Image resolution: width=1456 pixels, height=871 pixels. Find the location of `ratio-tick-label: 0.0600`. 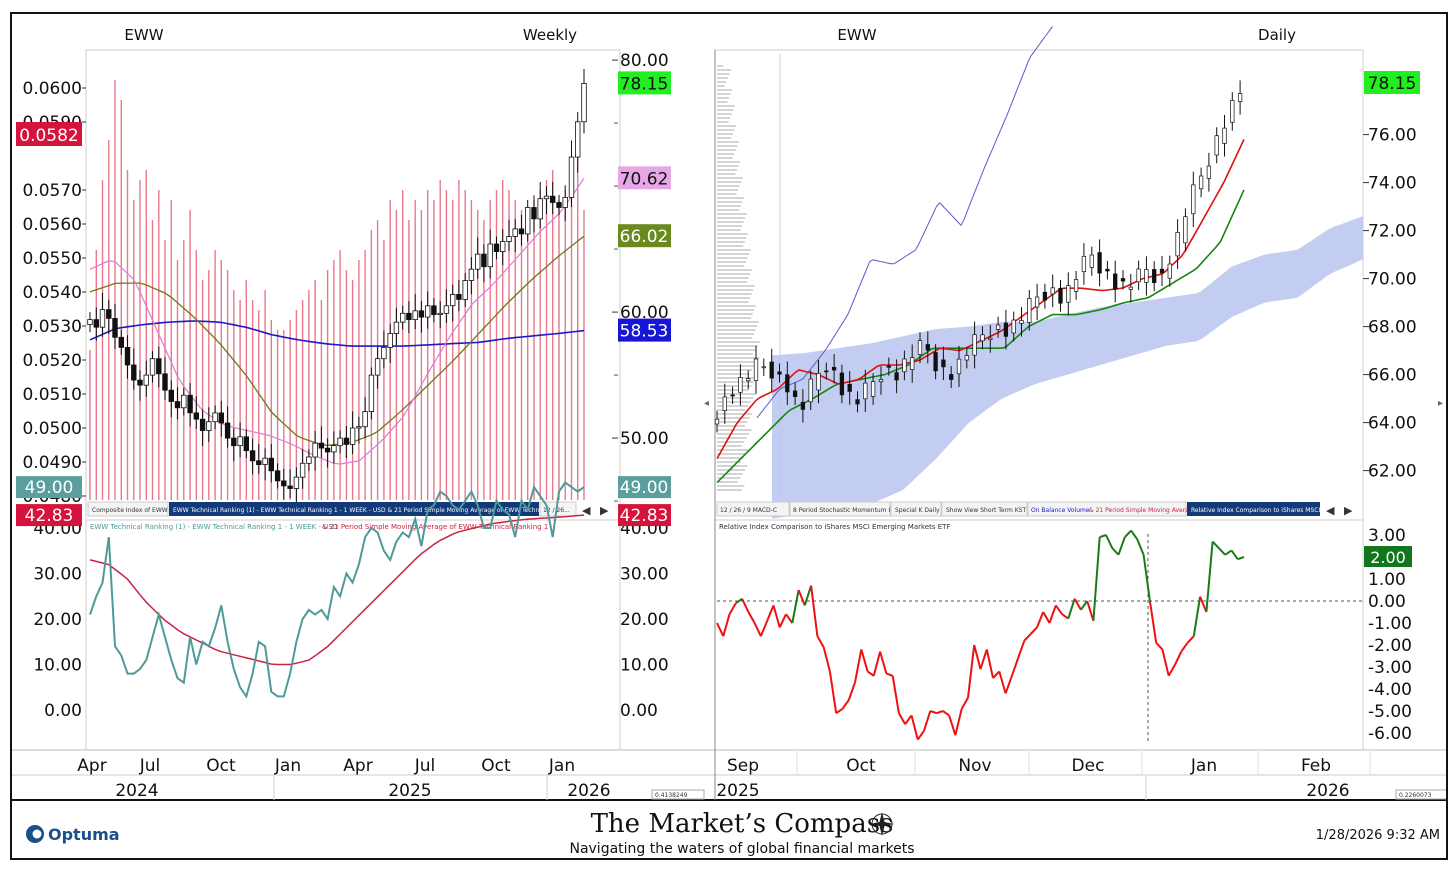

ratio-tick-label: 0.0600 is located at coordinates (52, 89).